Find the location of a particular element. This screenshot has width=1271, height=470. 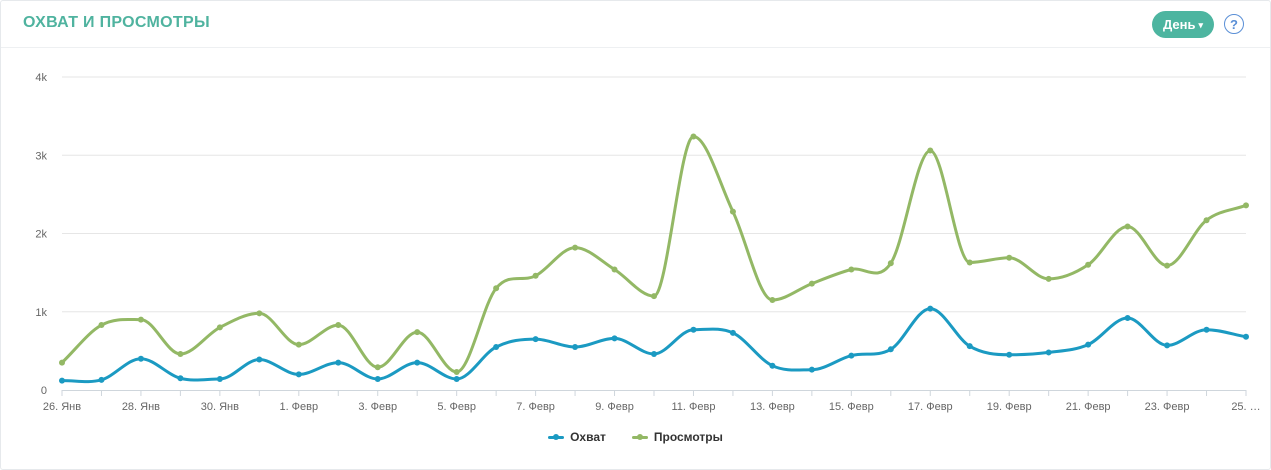

x-tick-label: 3. Февр is located at coordinates (377, 407).